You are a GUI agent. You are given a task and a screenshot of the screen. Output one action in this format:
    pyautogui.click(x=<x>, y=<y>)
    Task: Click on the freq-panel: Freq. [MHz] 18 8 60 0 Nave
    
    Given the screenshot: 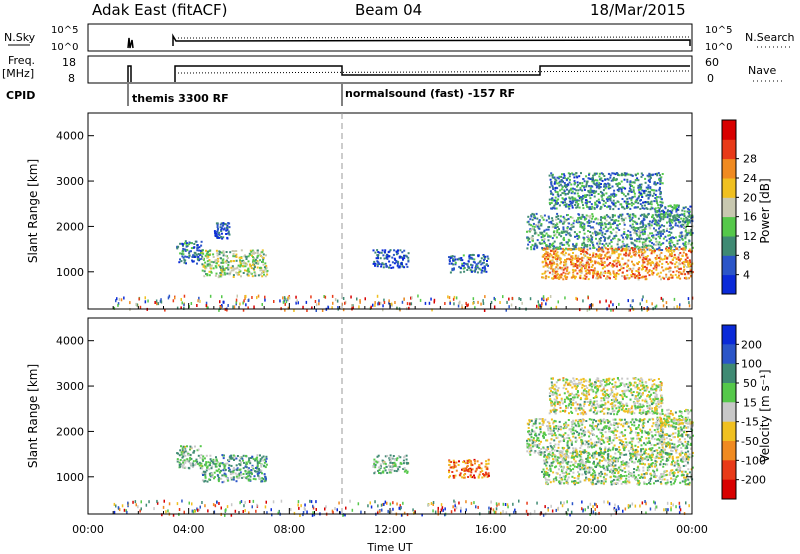 What is the action you would take?
    pyautogui.click(x=392, y=69)
    